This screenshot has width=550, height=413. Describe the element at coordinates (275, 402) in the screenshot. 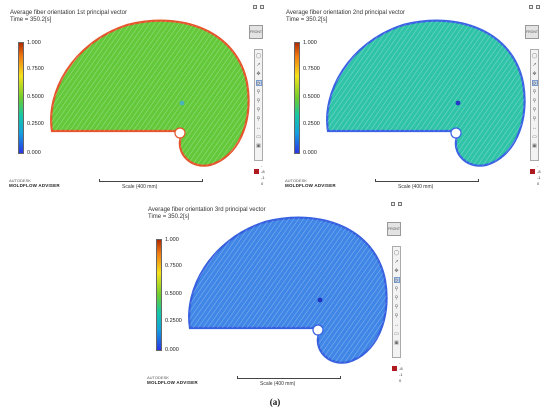

I see `figure-caption: (a)` at that location.